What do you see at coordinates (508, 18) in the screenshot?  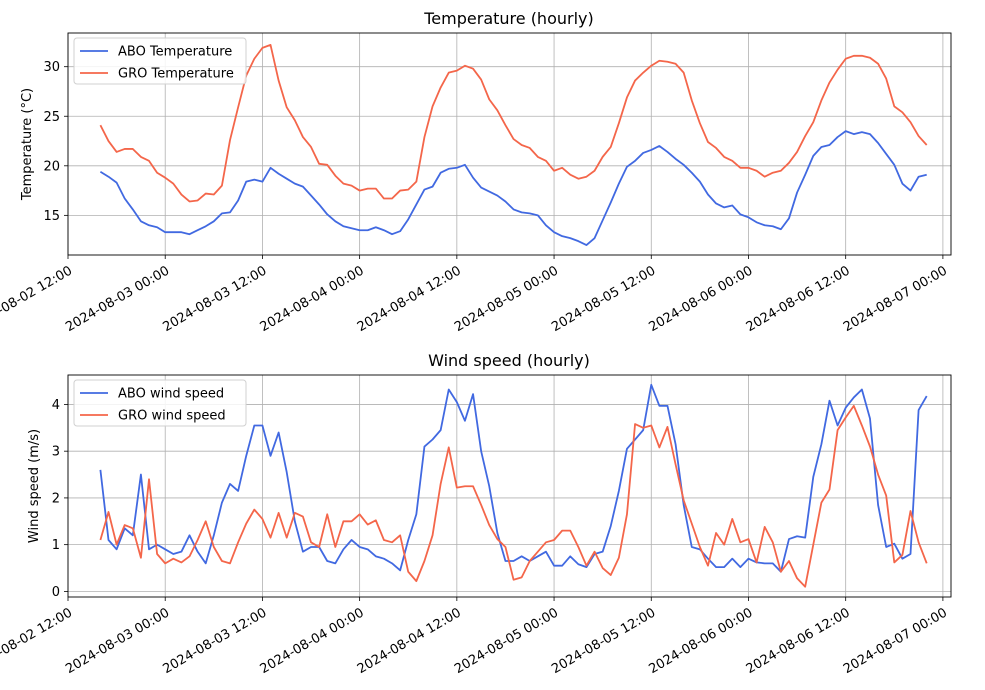 I see `chart-title: Temperature (hourly)` at bounding box center [508, 18].